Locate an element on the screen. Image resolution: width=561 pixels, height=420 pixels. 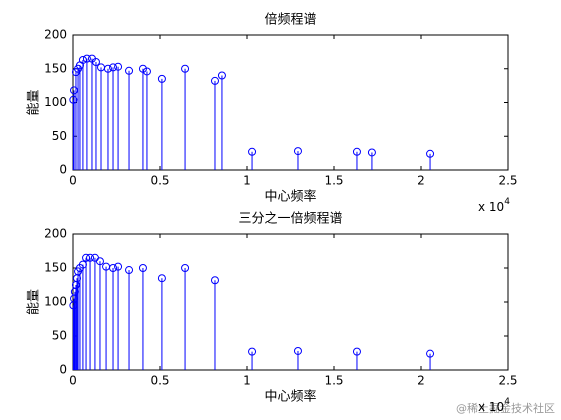
chart-title: 倍频程谱 is located at coordinates (290, 20).